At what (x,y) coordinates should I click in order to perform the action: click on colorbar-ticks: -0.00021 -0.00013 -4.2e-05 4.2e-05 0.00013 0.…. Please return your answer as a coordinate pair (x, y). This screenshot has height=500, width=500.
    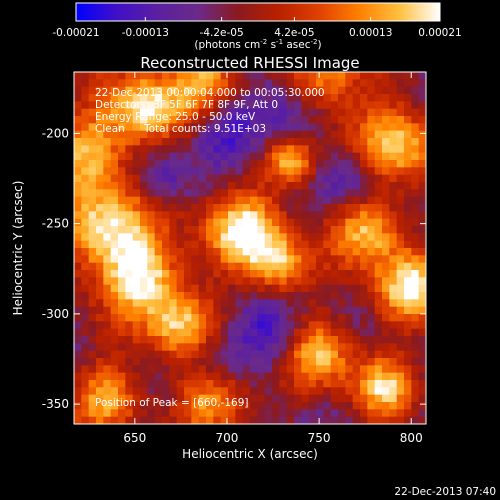
    Looking at the image, I should click on (257, 28).